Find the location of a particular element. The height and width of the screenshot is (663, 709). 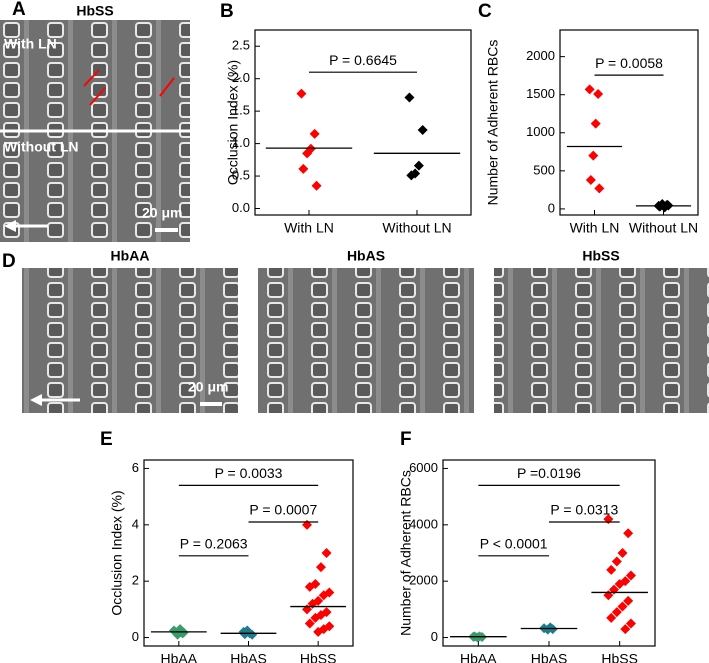

image-title: HbAS is located at coordinates (366, 256).